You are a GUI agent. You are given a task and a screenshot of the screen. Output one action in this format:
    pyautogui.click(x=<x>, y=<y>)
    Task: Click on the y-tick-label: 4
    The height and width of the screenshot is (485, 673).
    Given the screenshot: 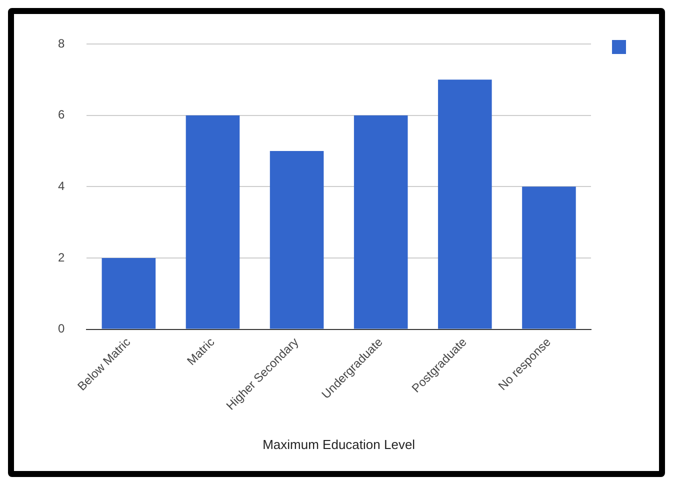 What is the action you would take?
    pyautogui.click(x=61, y=185)
    